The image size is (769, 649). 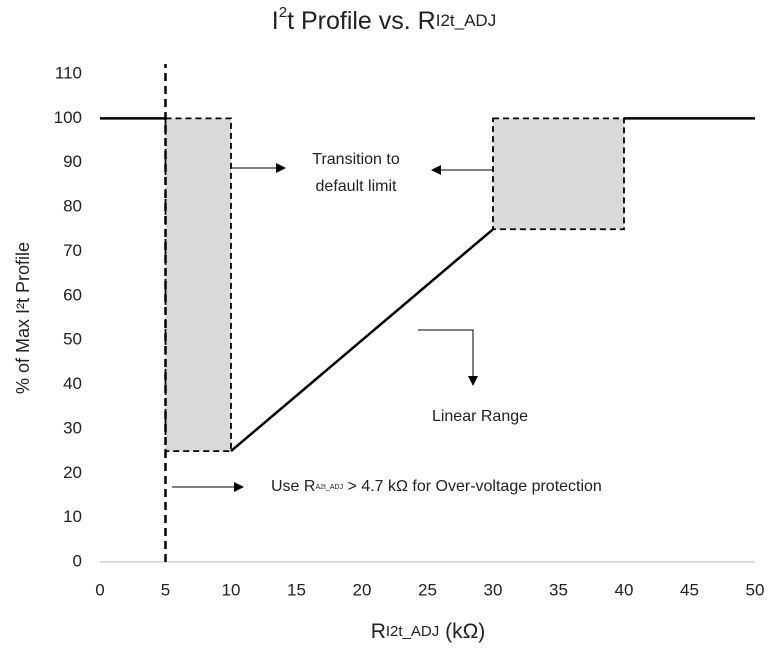 What do you see at coordinates (356, 159) in the screenshot?
I see `annotation: Transition to` at bounding box center [356, 159].